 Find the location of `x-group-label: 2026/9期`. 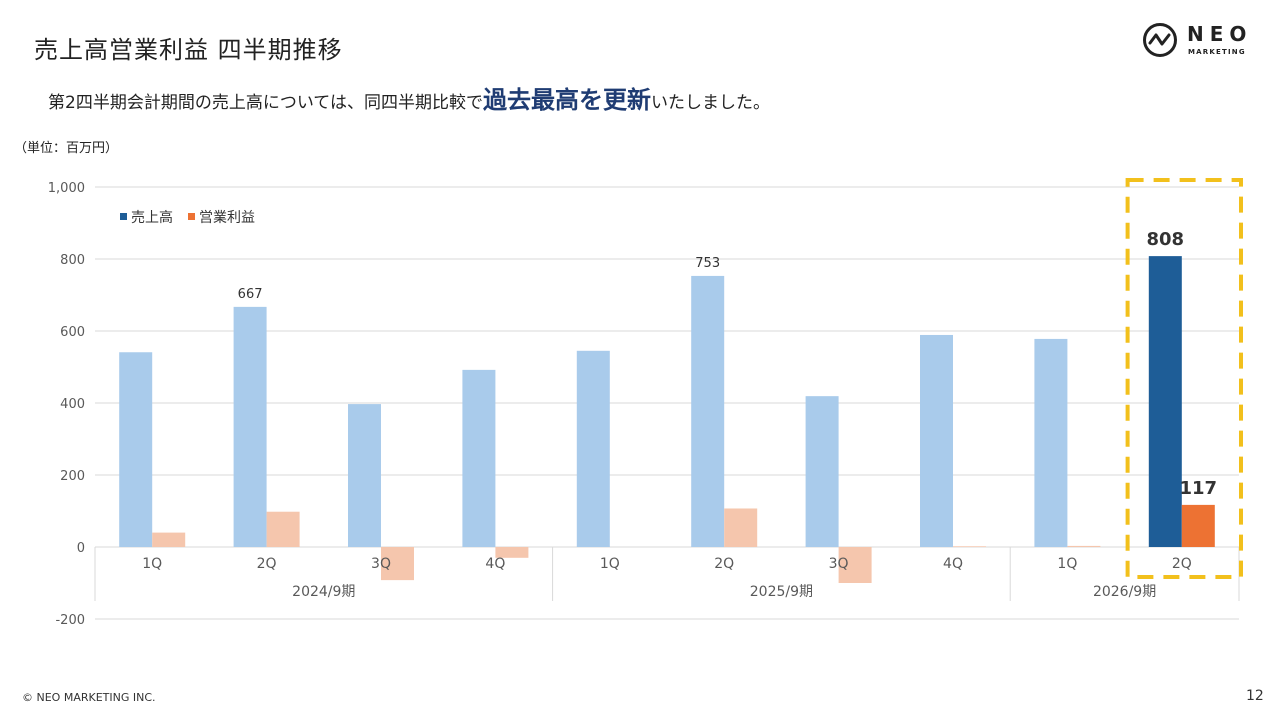

x-group-label: 2026/9期 is located at coordinates (1124, 592).